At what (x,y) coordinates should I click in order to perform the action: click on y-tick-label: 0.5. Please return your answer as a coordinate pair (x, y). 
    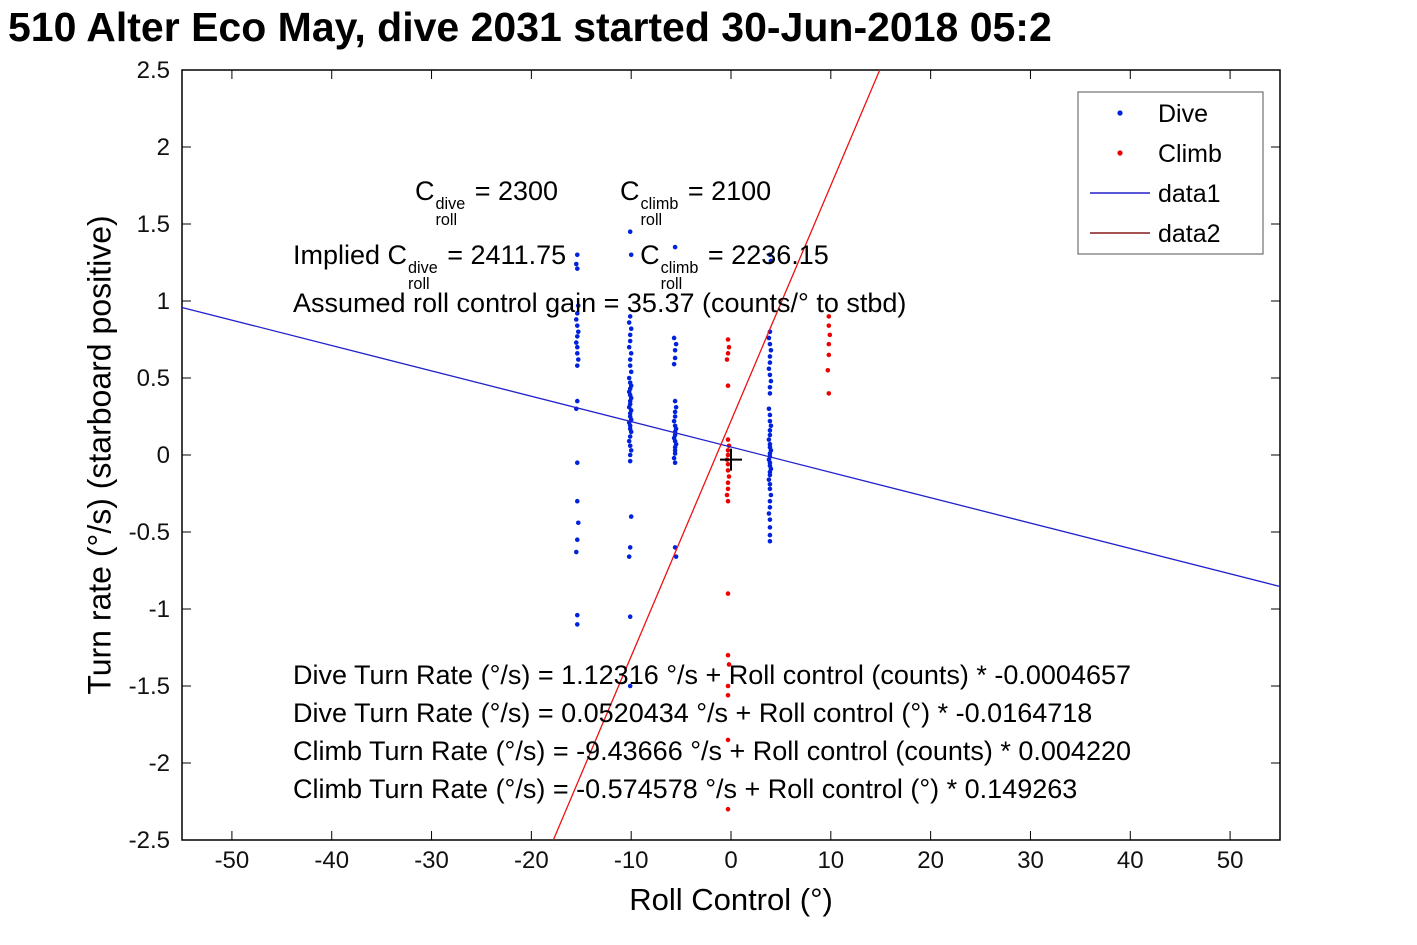
    Looking at the image, I should click on (153, 378).